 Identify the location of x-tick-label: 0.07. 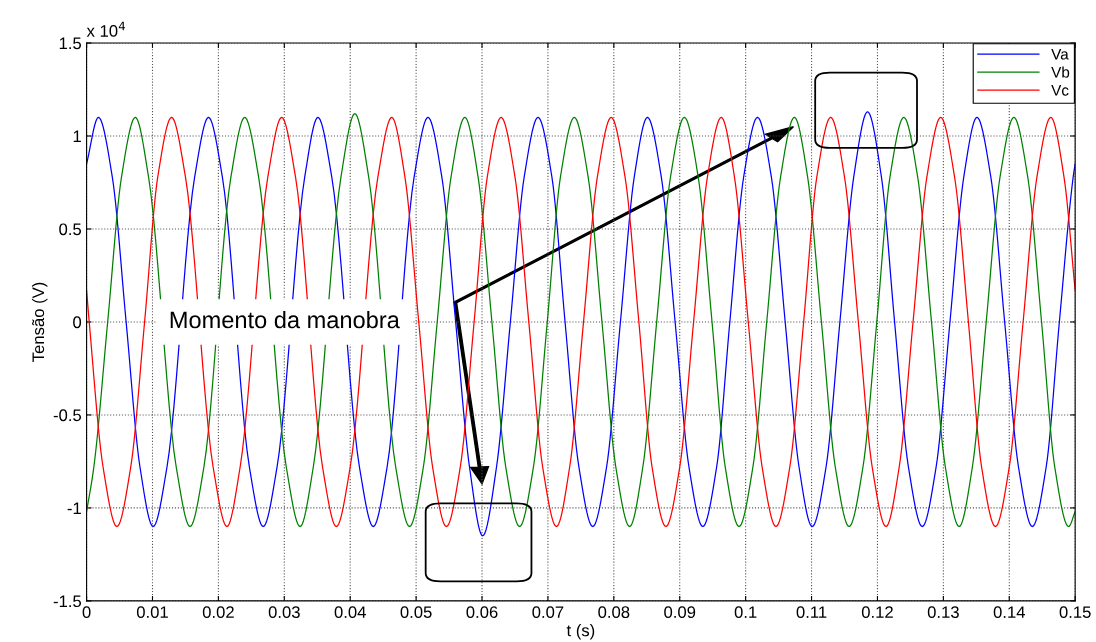
(548, 612).